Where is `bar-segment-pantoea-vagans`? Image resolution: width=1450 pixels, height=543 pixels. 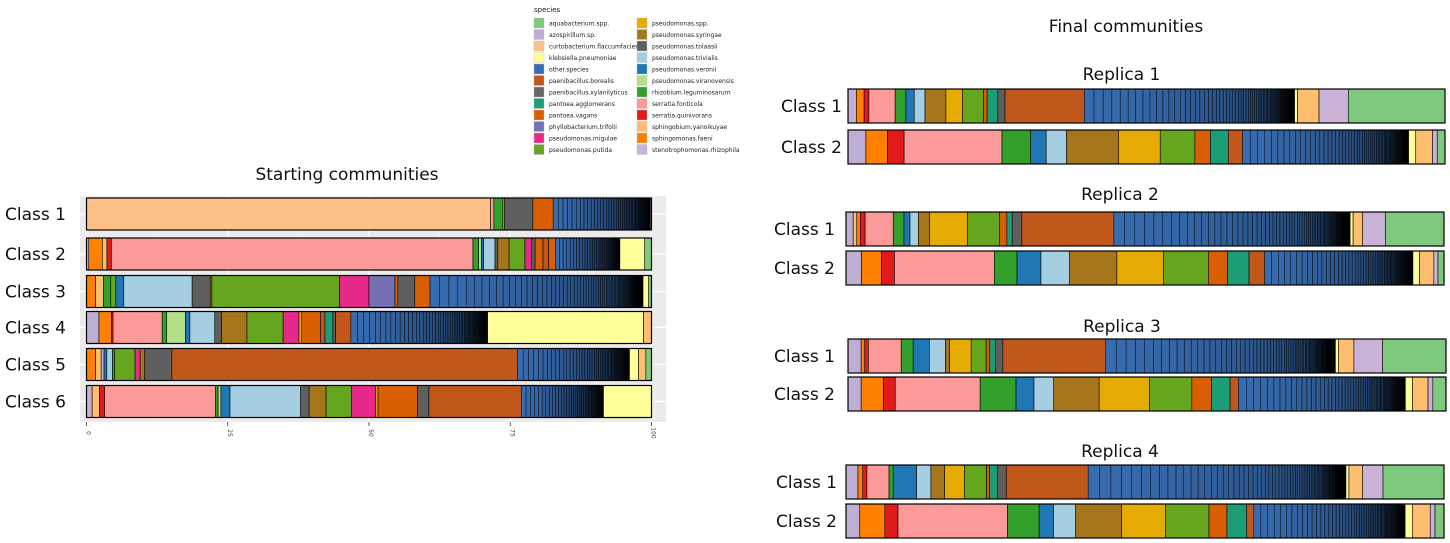
bar-segment-pantoea-vagans is located at coordinates (988, 482).